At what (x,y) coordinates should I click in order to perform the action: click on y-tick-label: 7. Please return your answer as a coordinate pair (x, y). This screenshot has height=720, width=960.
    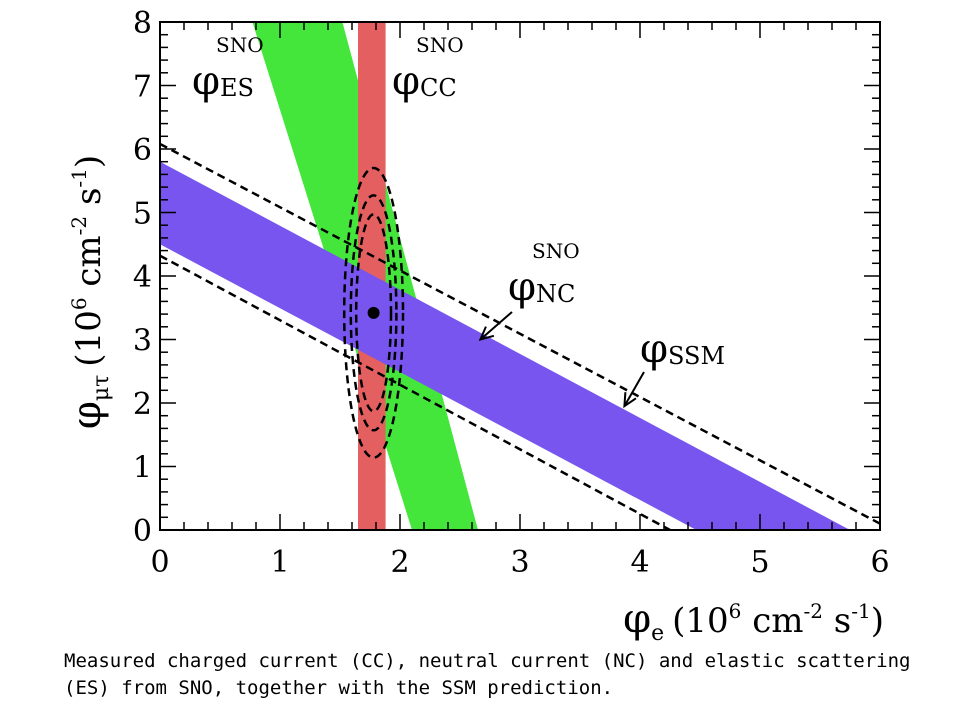
    Looking at the image, I should click on (142, 87).